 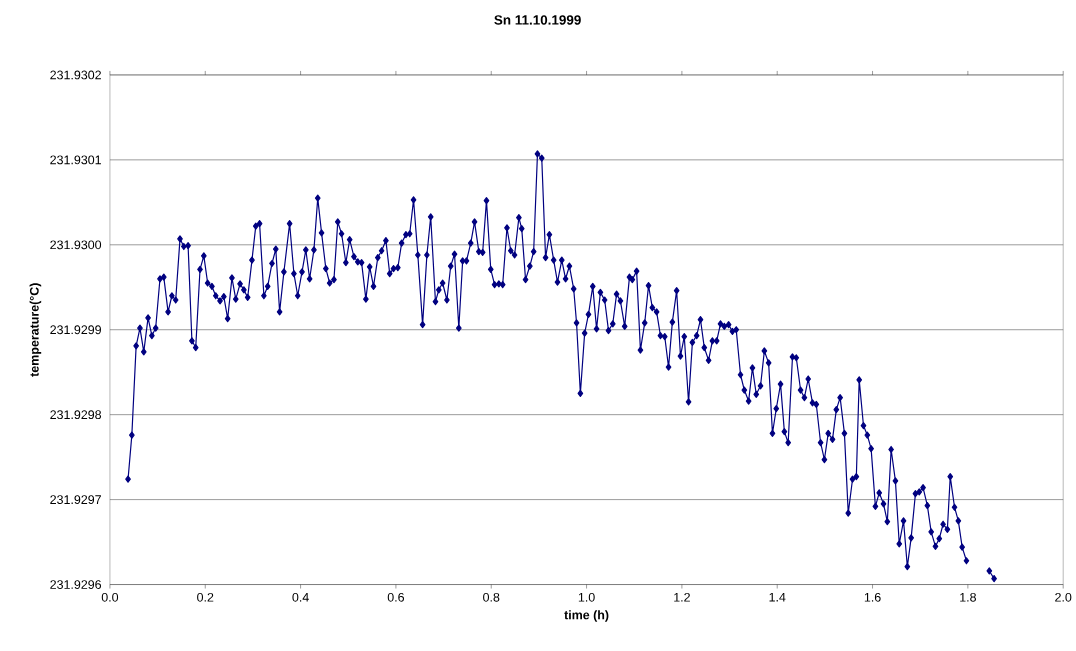 I want to click on x-tick-label: 1.6, so click(x=872, y=597).